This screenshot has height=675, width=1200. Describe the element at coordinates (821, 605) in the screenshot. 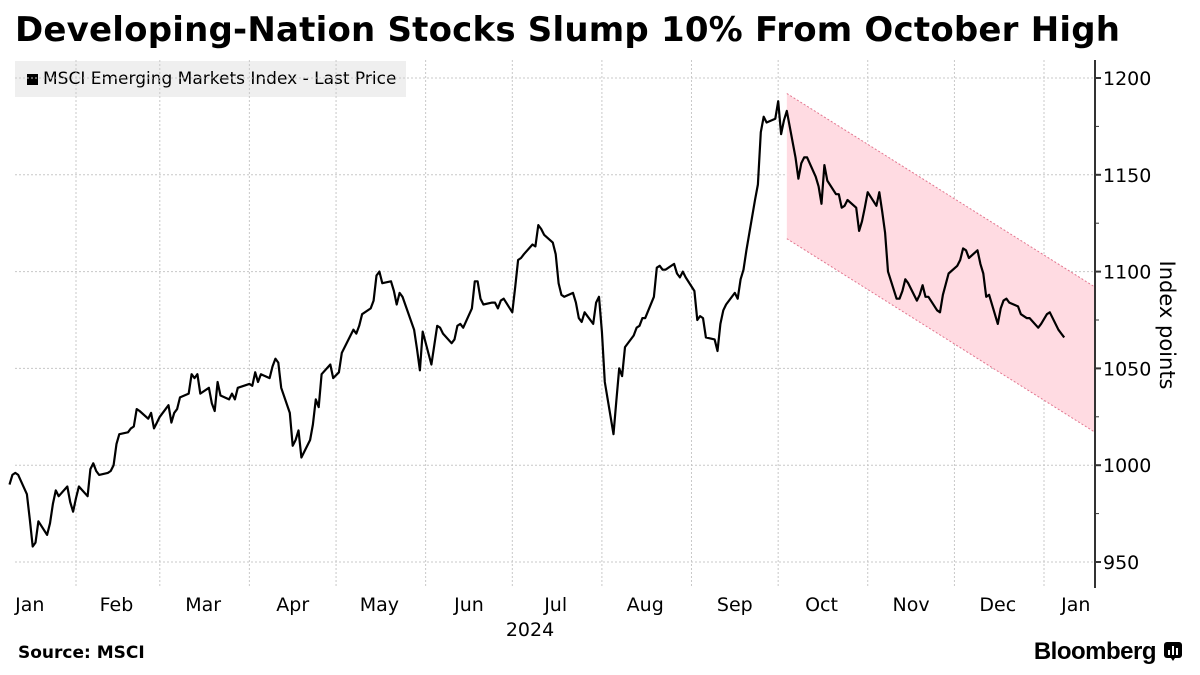

I see `x-tick-label: Oct` at that location.